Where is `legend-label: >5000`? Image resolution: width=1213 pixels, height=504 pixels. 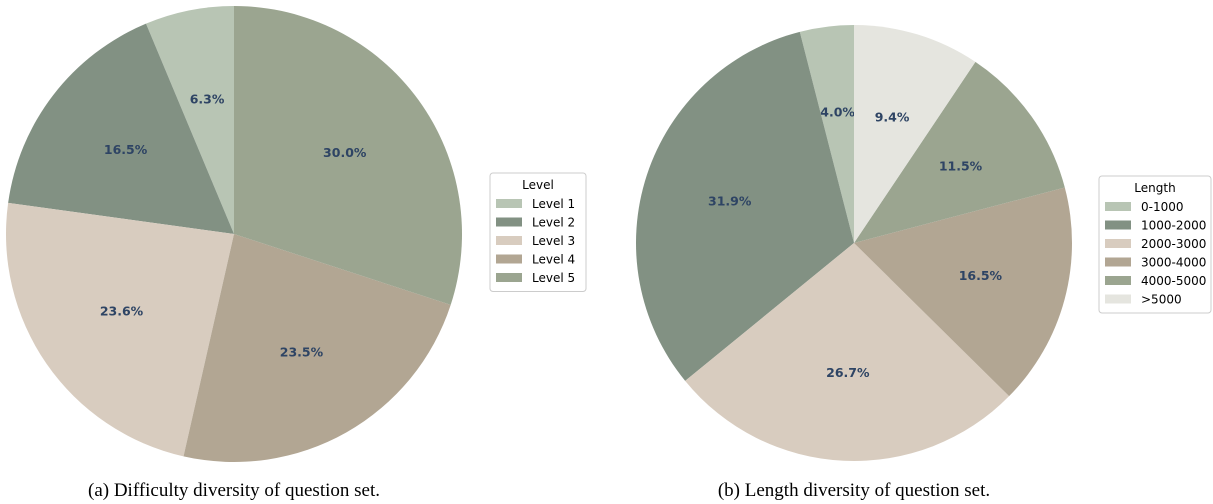
legend-label: >5000 is located at coordinates (1161, 300).